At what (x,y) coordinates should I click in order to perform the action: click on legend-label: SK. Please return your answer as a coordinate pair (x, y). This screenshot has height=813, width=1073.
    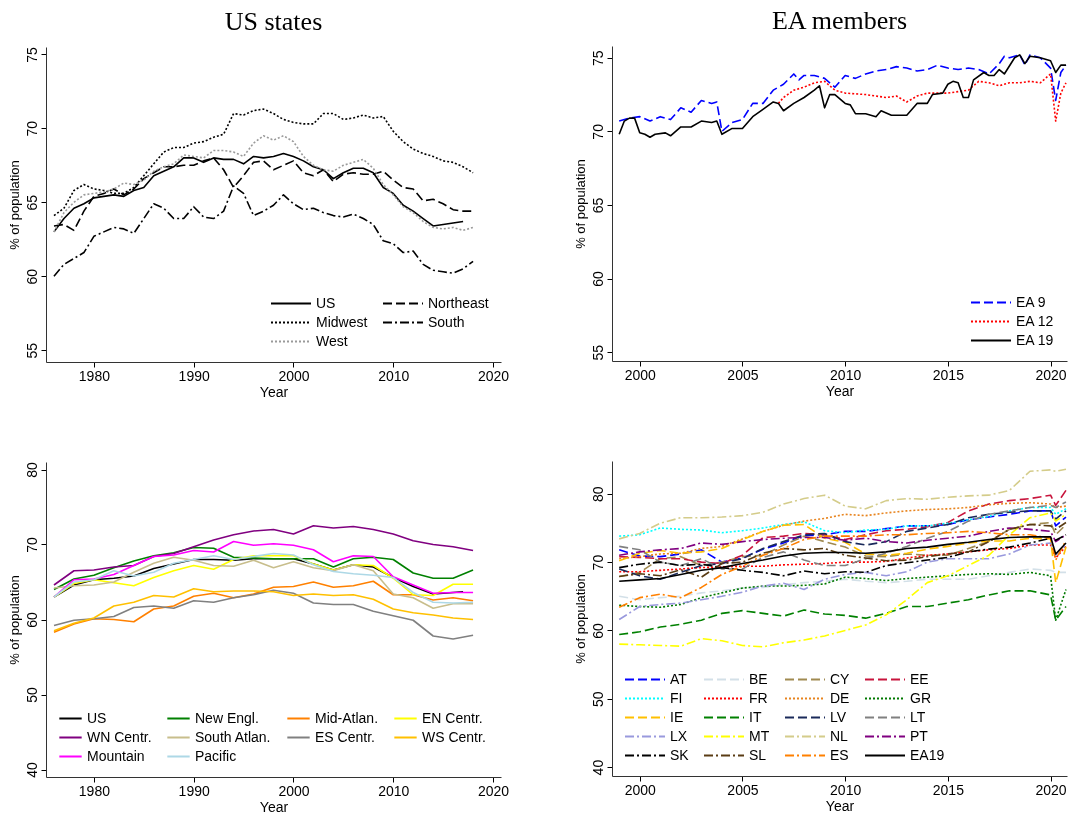
    Looking at the image, I should click on (680, 754).